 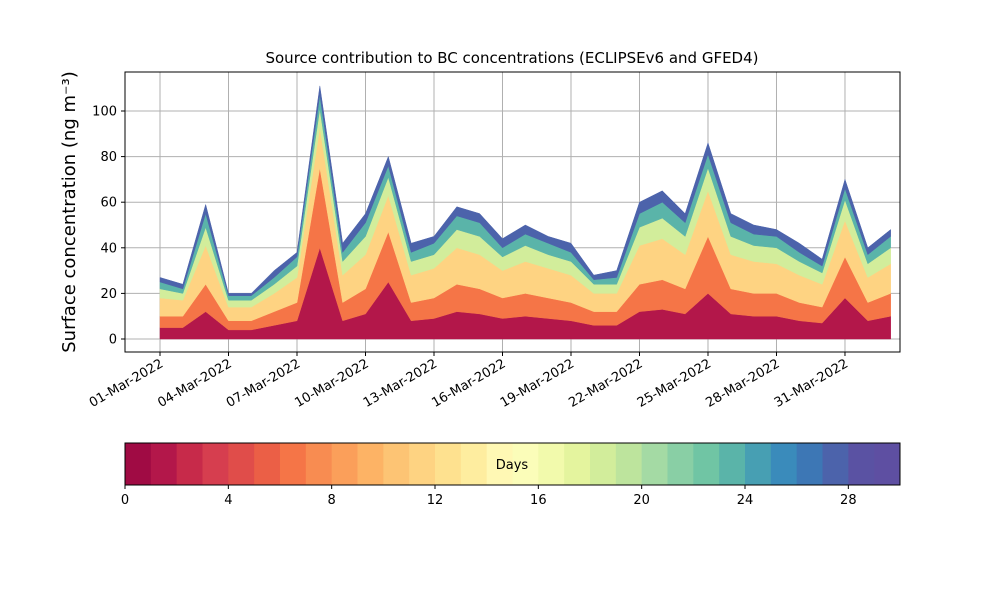 I want to click on x-tick-label: 16-Mar-2022, so click(x=468, y=383).